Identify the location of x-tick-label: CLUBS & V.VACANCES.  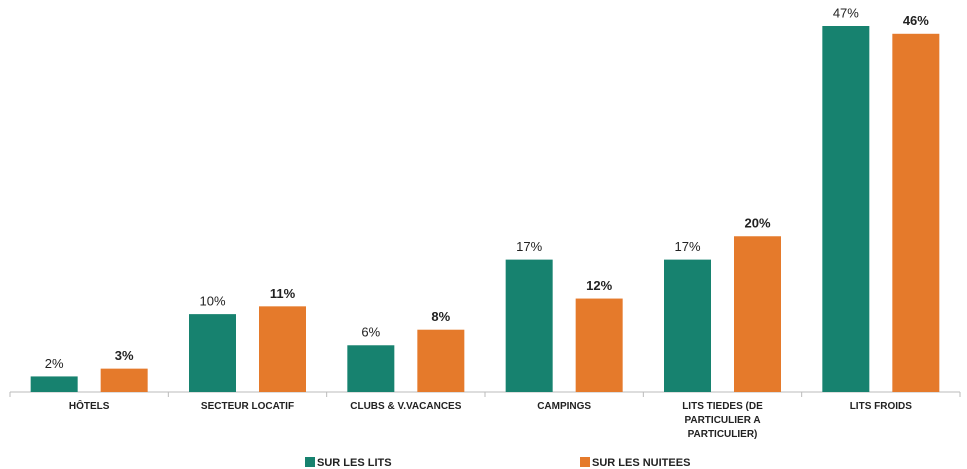
(406, 406).